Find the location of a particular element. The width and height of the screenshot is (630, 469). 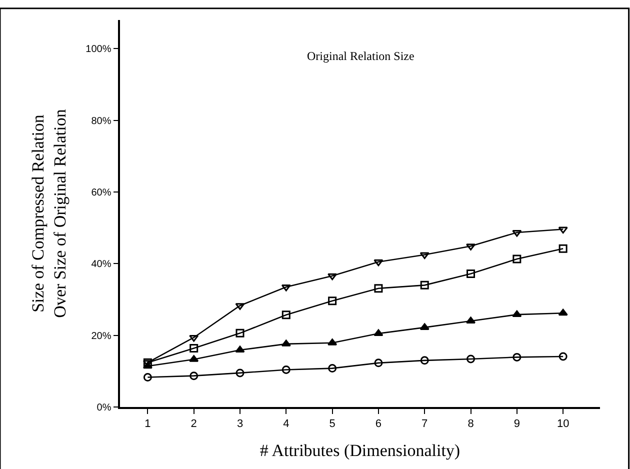

x-tick-label: 3 is located at coordinates (240, 424).